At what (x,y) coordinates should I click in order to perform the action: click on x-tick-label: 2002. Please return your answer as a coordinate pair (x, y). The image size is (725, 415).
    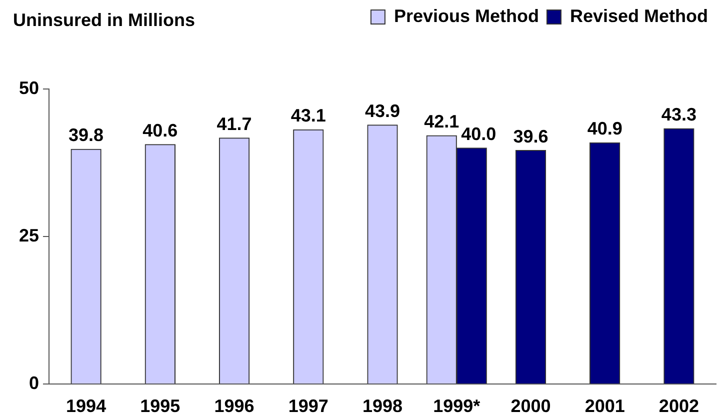
    Looking at the image, I should click on (678, 405).